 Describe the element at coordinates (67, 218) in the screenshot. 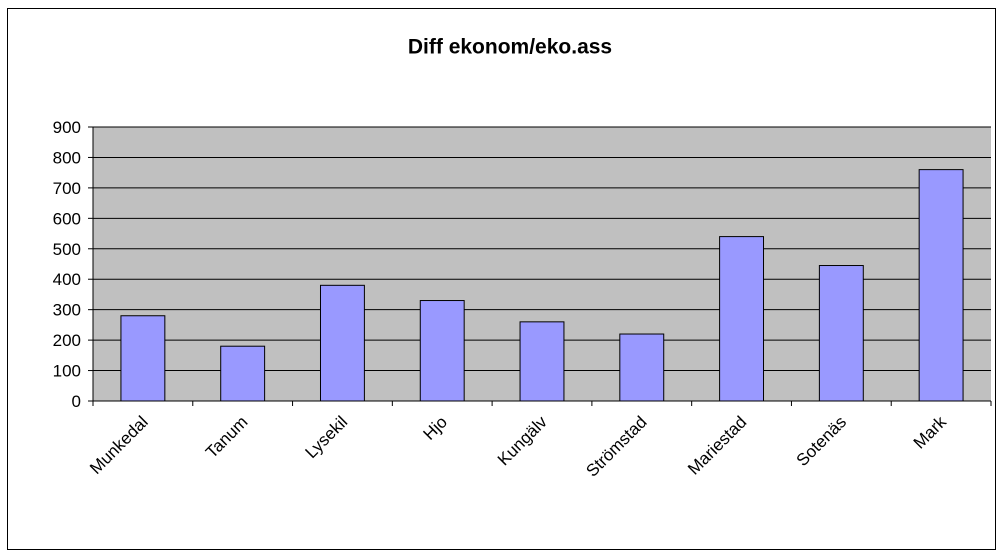

I see `y-tick-label: 600` at that location.